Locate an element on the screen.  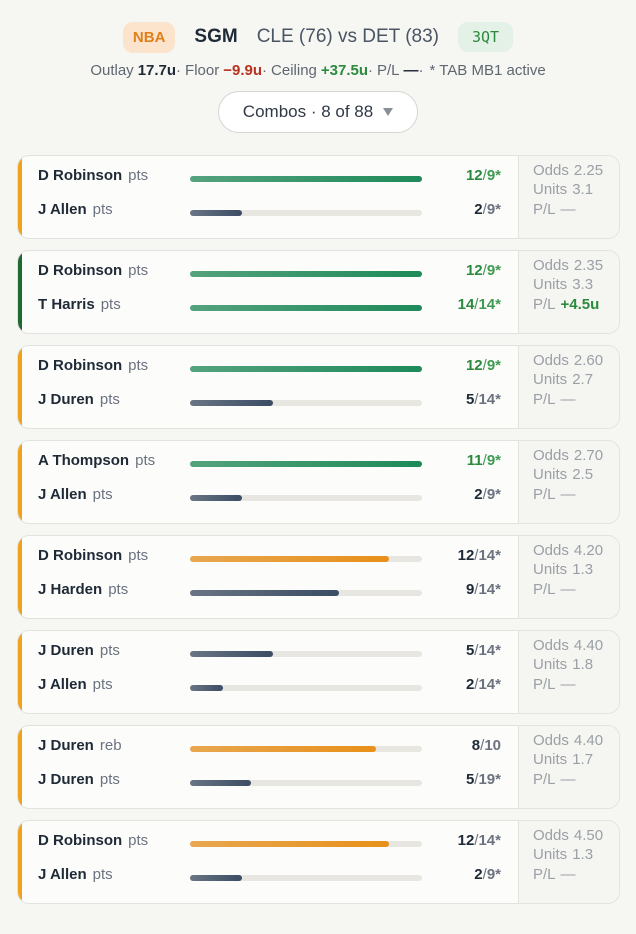
leg-fraction: 9/14* is located at coordinates (483, 589).